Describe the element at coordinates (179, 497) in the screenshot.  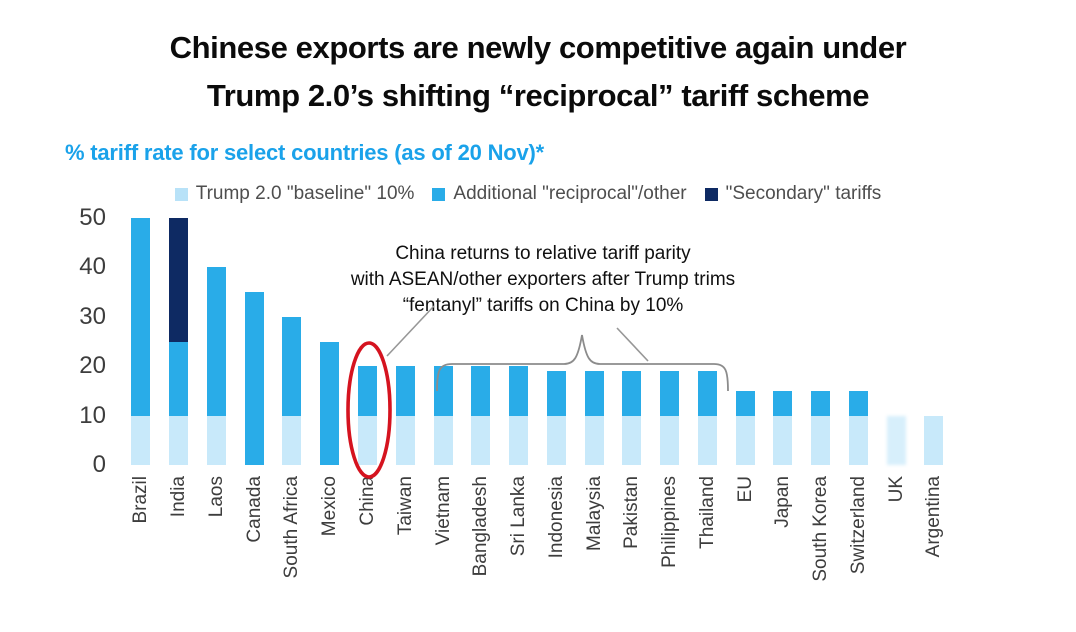
I see `x-axis-label-india: India` at that location.